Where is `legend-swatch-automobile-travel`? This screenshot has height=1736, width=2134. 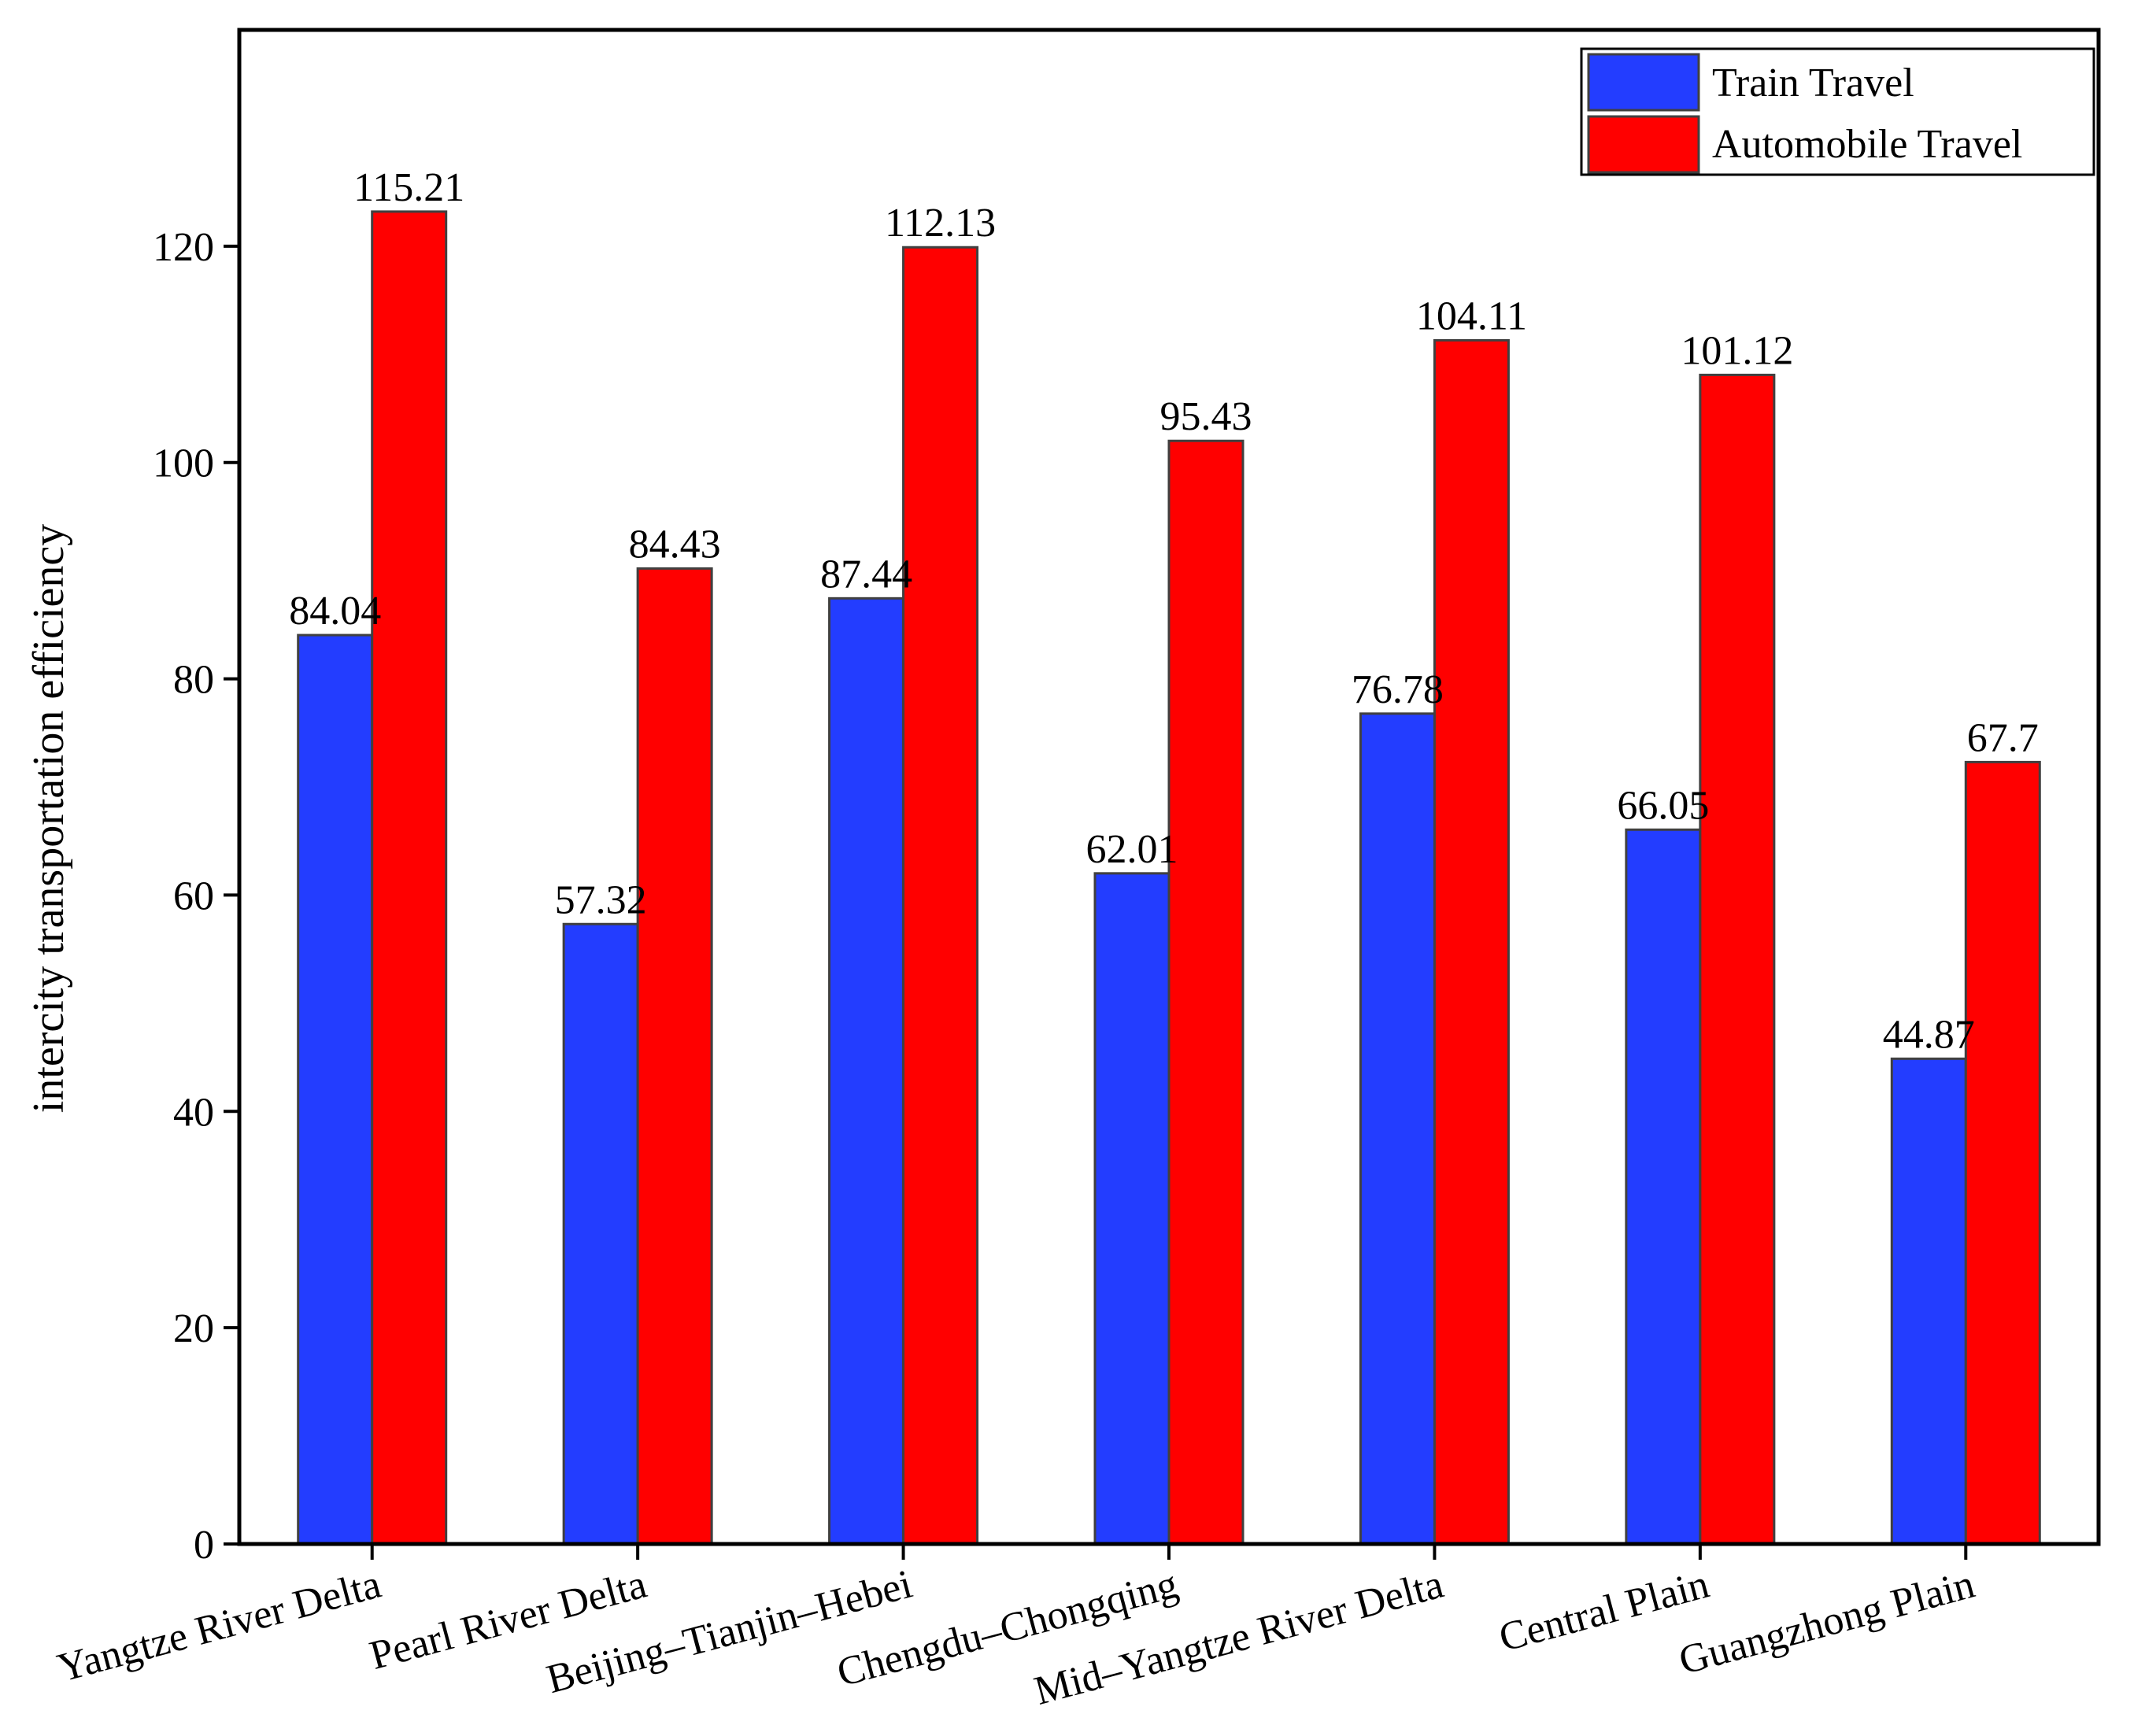 legend-swatch-automobile-travel is located at coordinates (1643, 144).